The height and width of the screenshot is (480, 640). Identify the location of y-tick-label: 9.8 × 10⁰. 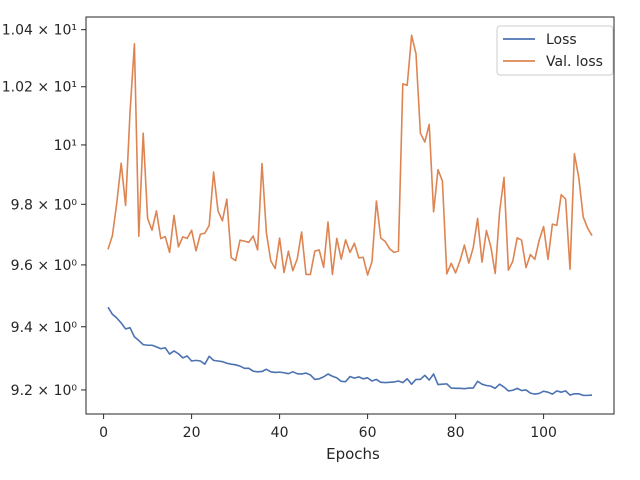
(44, 205).